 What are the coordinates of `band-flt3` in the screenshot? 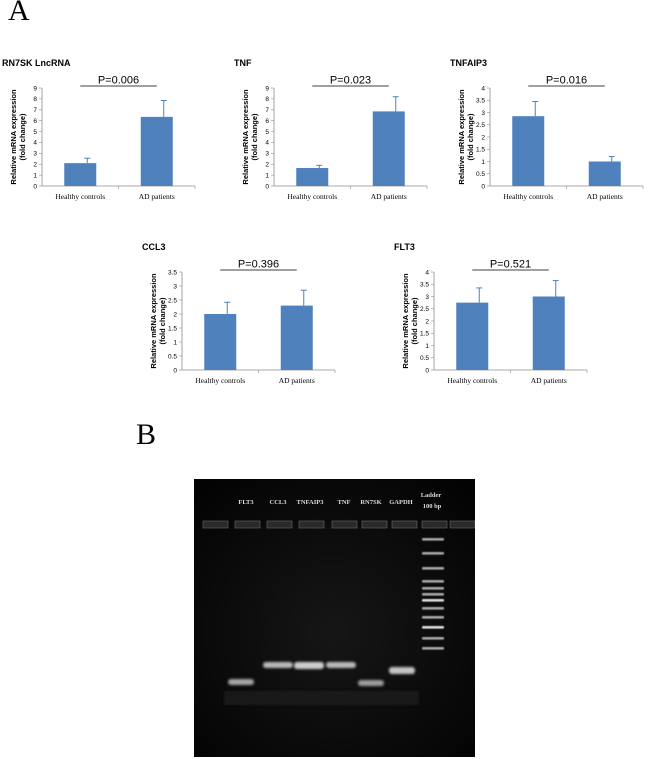 It's located at (241, 682).